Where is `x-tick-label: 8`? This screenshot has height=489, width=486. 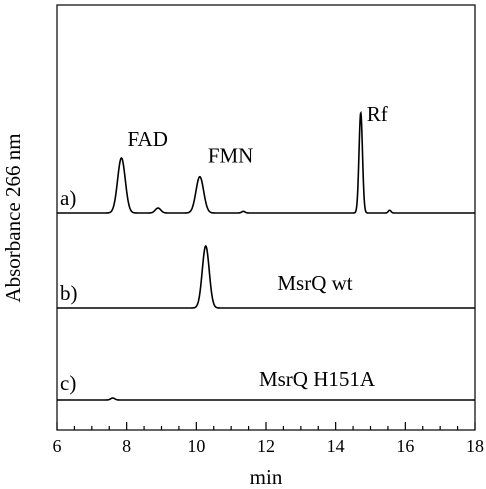 x-tick-label: 8 is located at coordinates (126, 446).